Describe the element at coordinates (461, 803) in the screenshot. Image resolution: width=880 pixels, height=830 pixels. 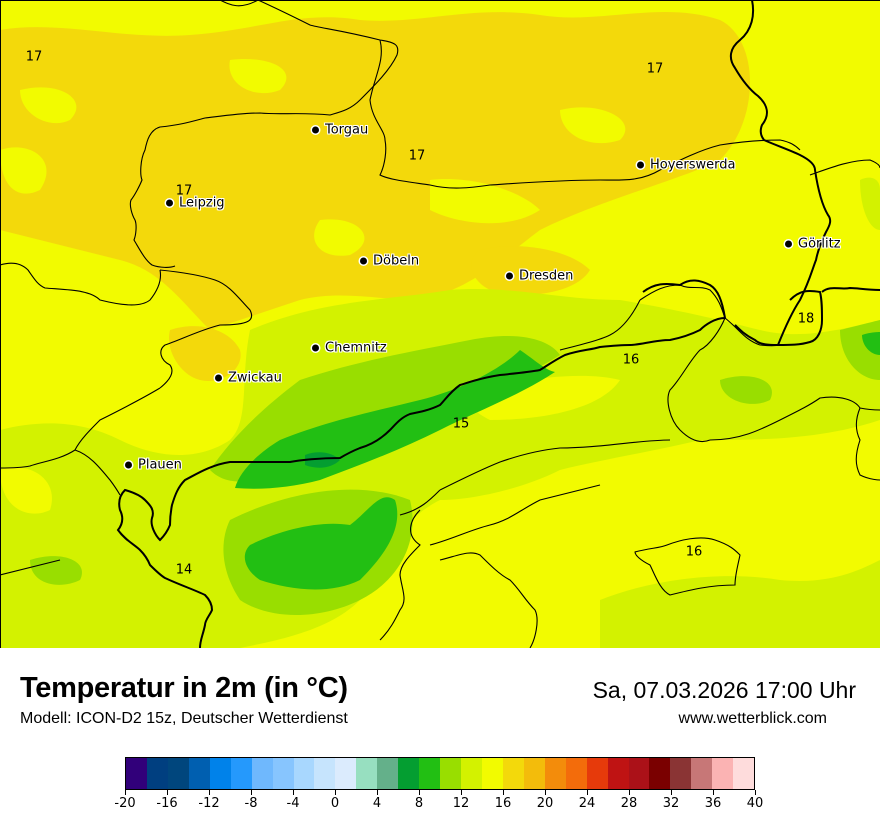
I see `colorbar-tick-label: 12` at that location.